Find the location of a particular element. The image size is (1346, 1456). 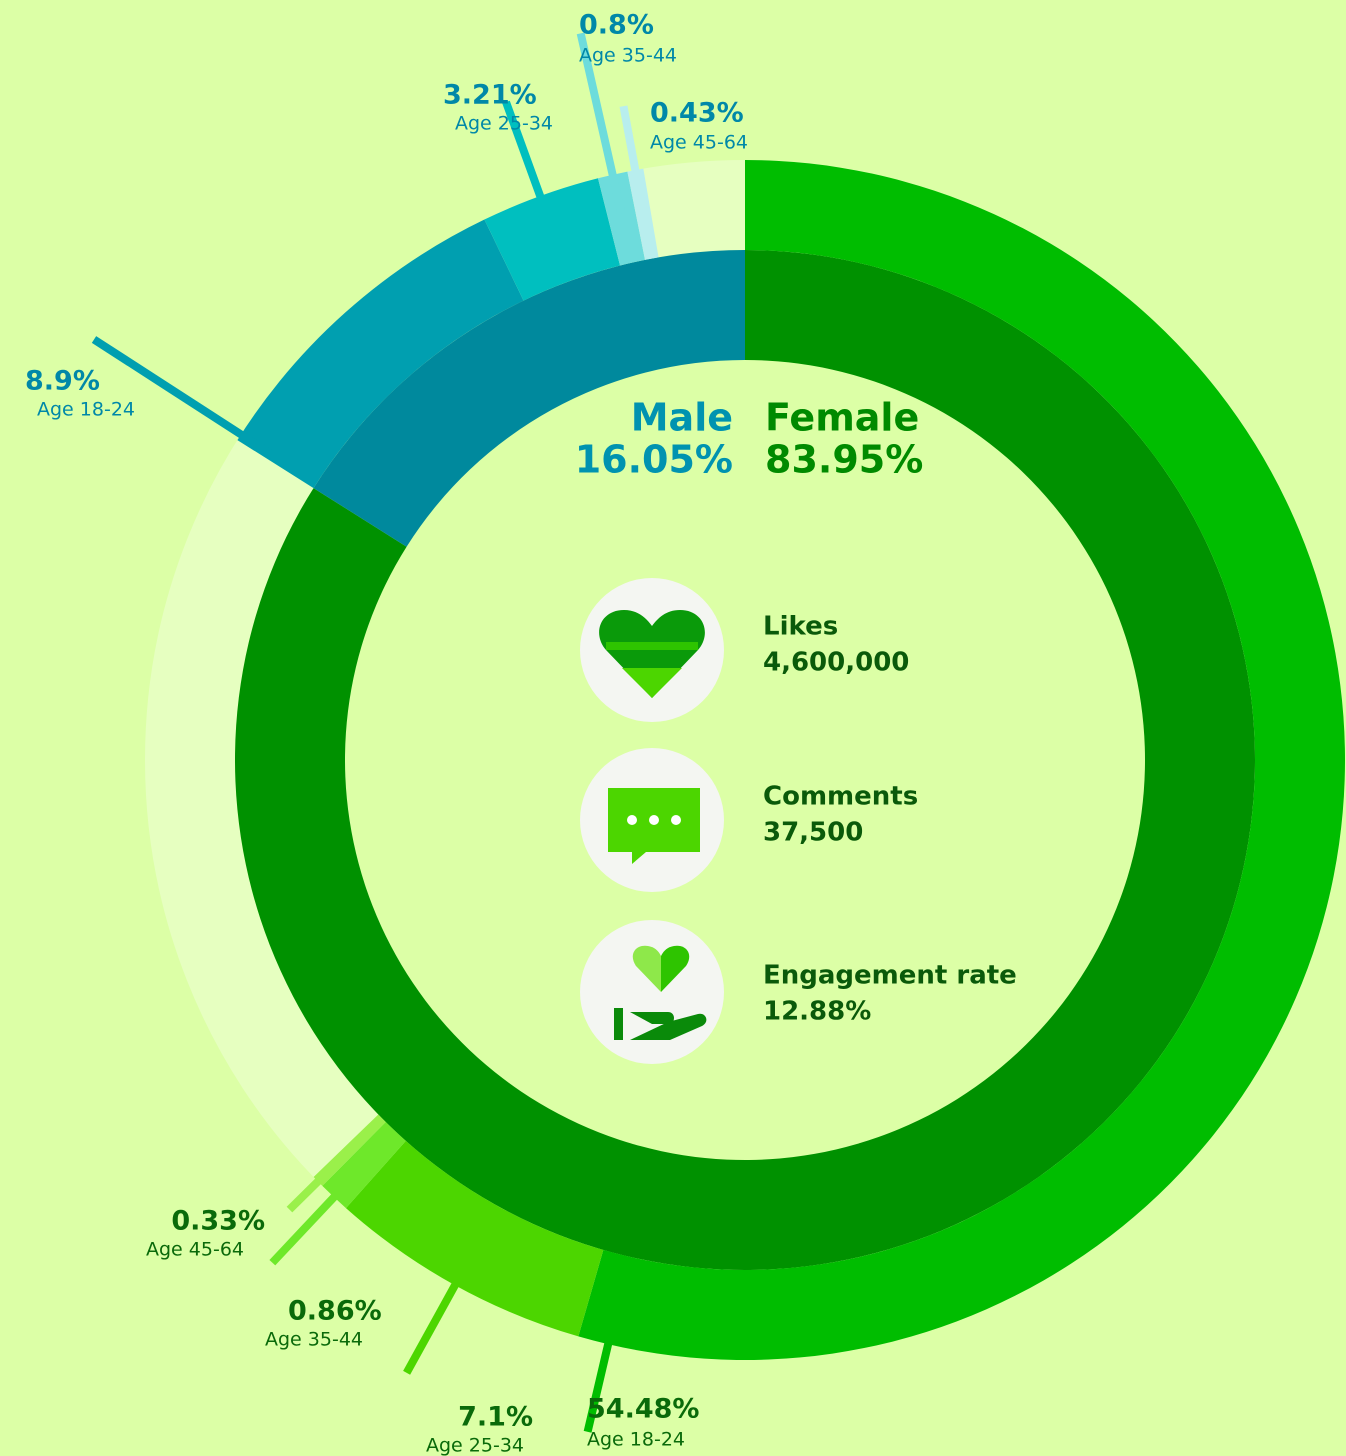

male-value: 16.05% is located at coordinates (654, 460).